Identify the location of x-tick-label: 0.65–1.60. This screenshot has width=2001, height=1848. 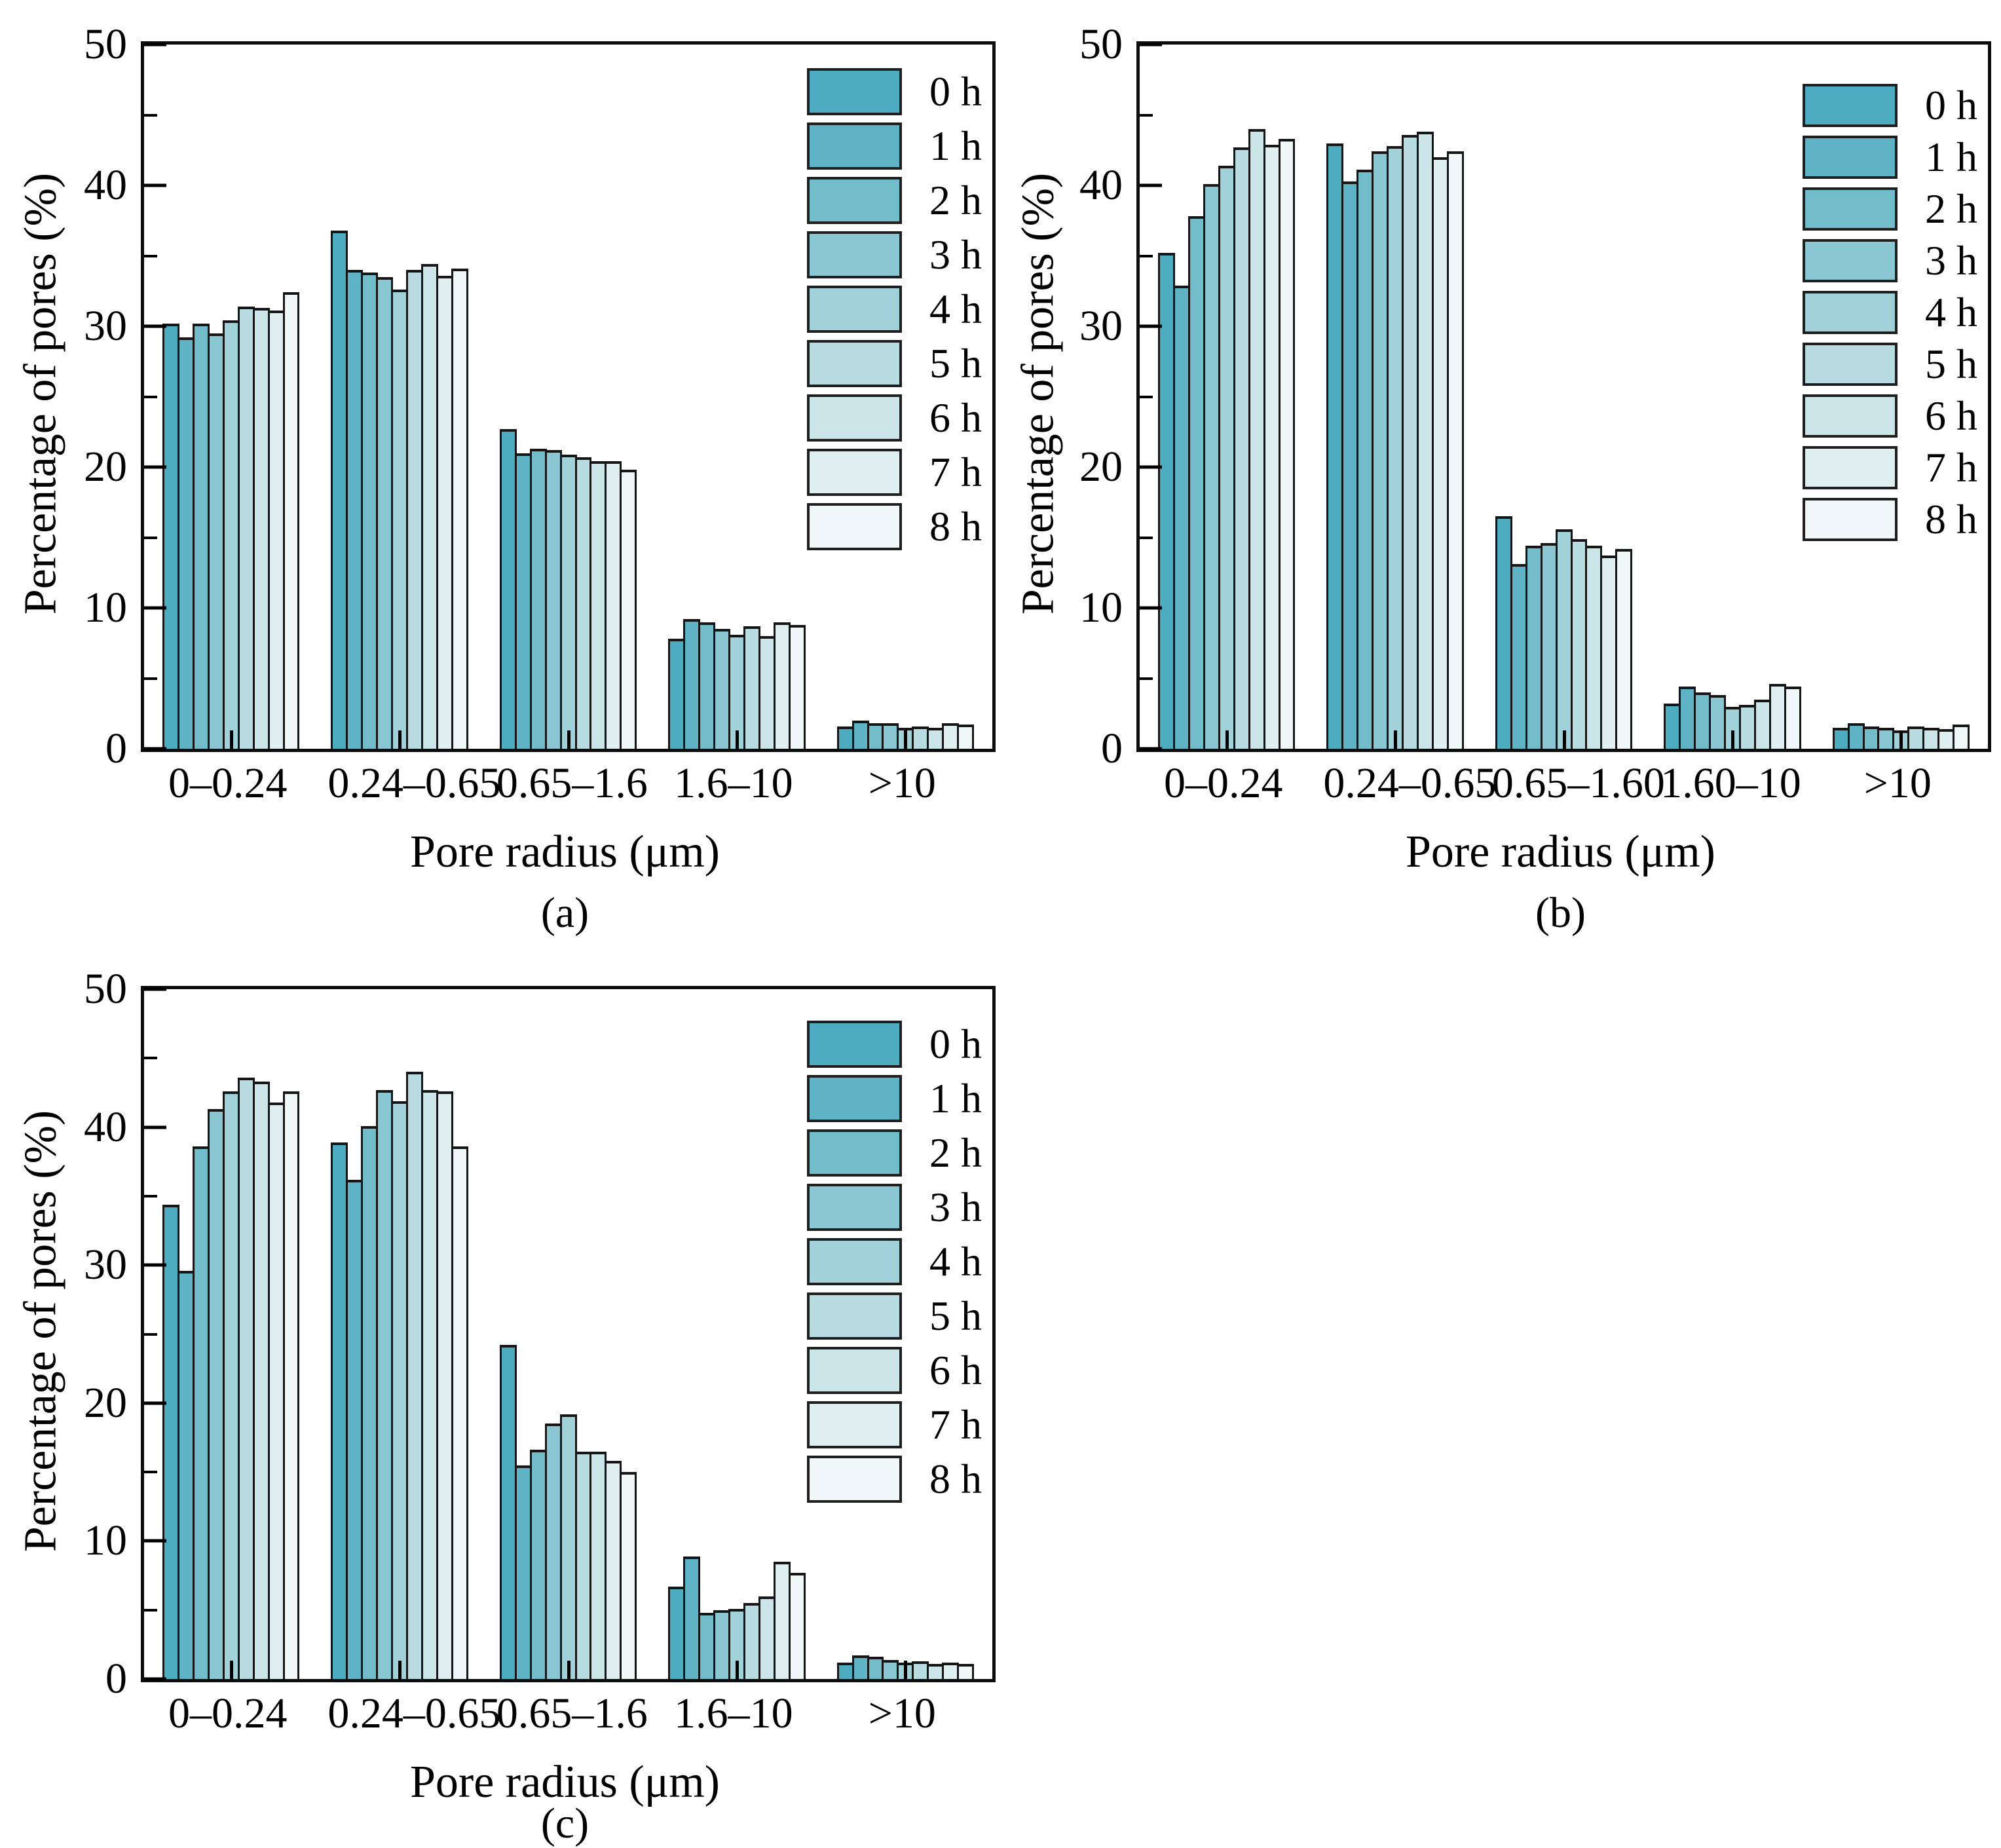
(1578, 783).